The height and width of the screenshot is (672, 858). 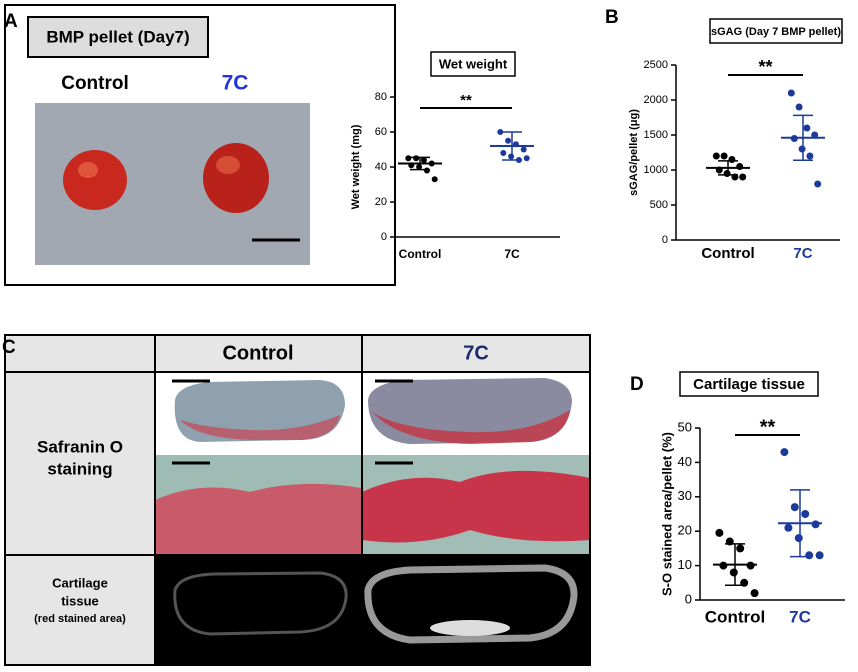 I want to click on y-tick-label: 500, so click(x=659, y=205).